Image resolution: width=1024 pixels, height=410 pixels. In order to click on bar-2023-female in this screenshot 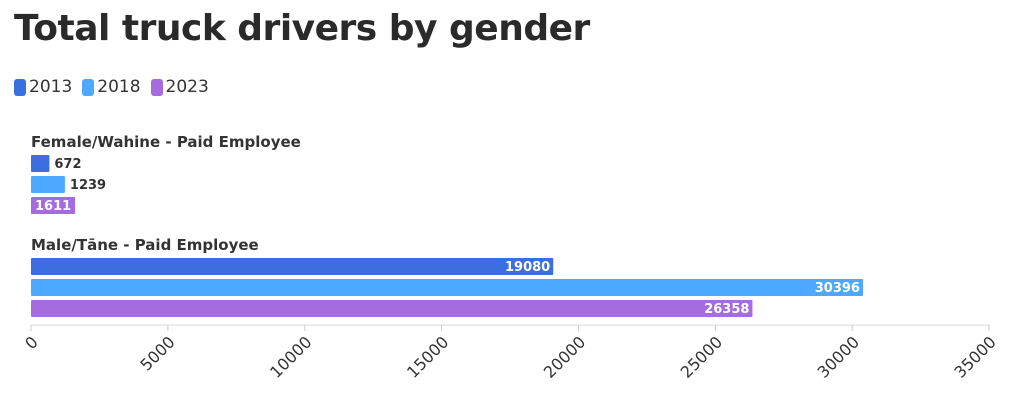, I will do `click(53, 205)`.